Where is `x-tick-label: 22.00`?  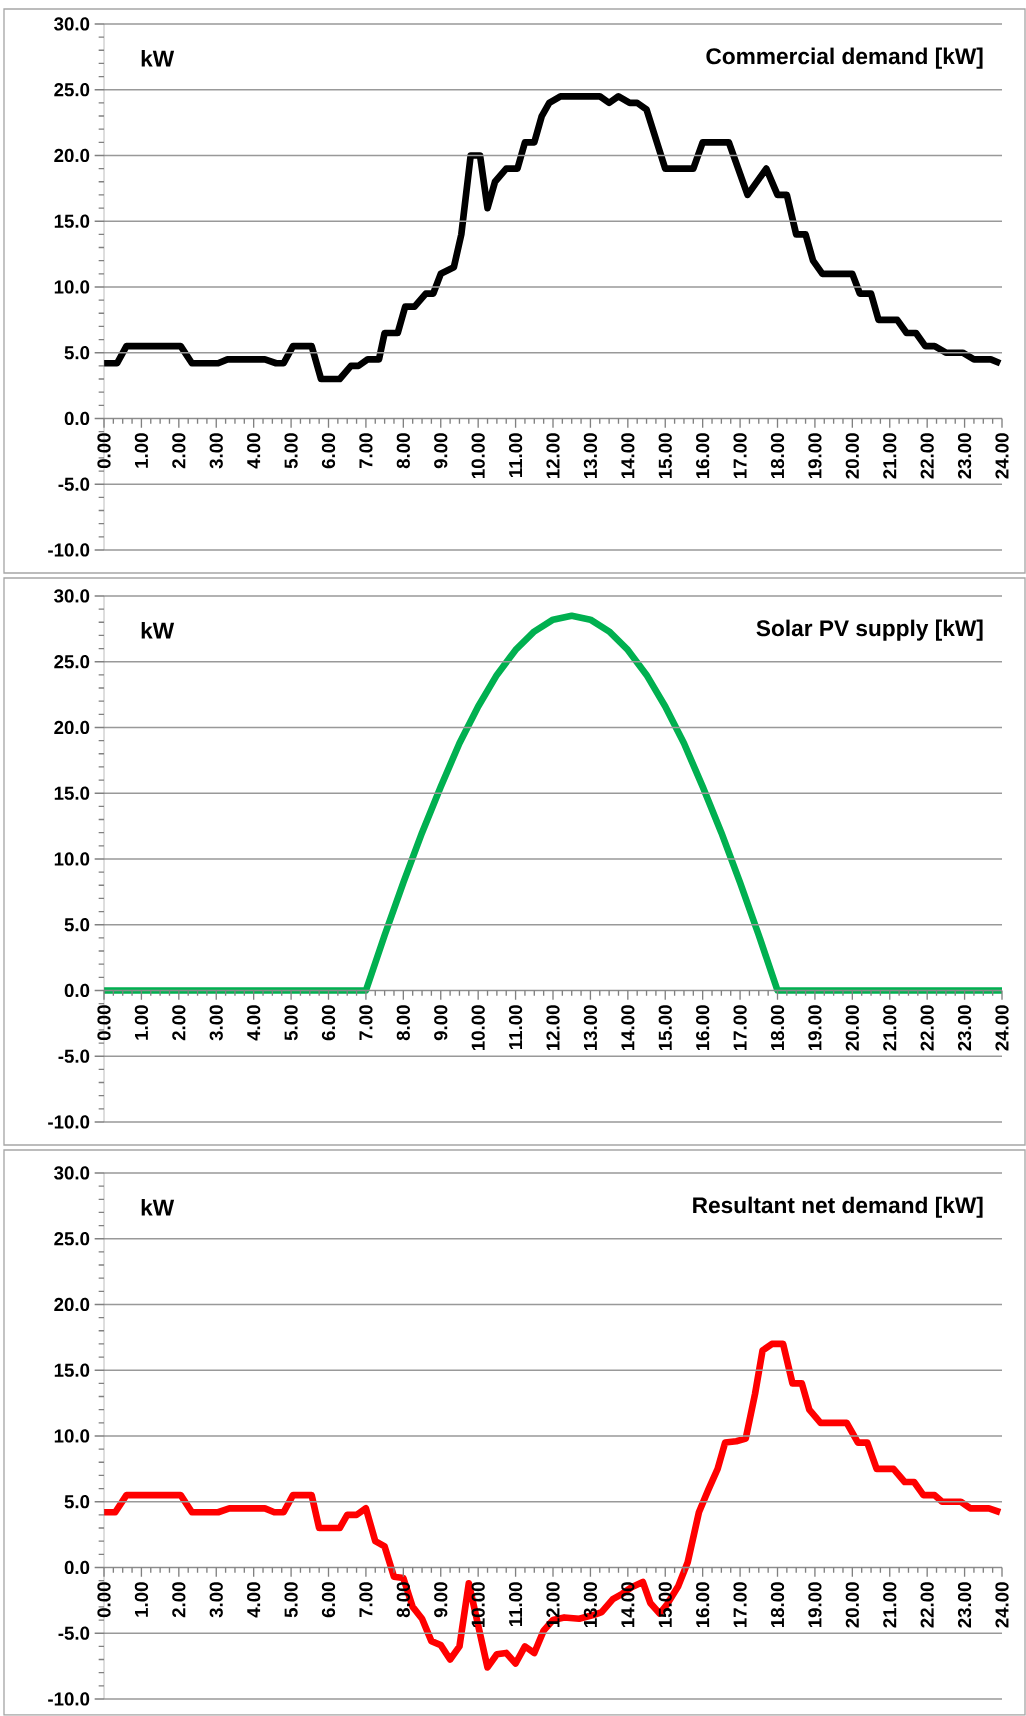 x-tick-label: 22.00 is located at coordinates (927, 1605).